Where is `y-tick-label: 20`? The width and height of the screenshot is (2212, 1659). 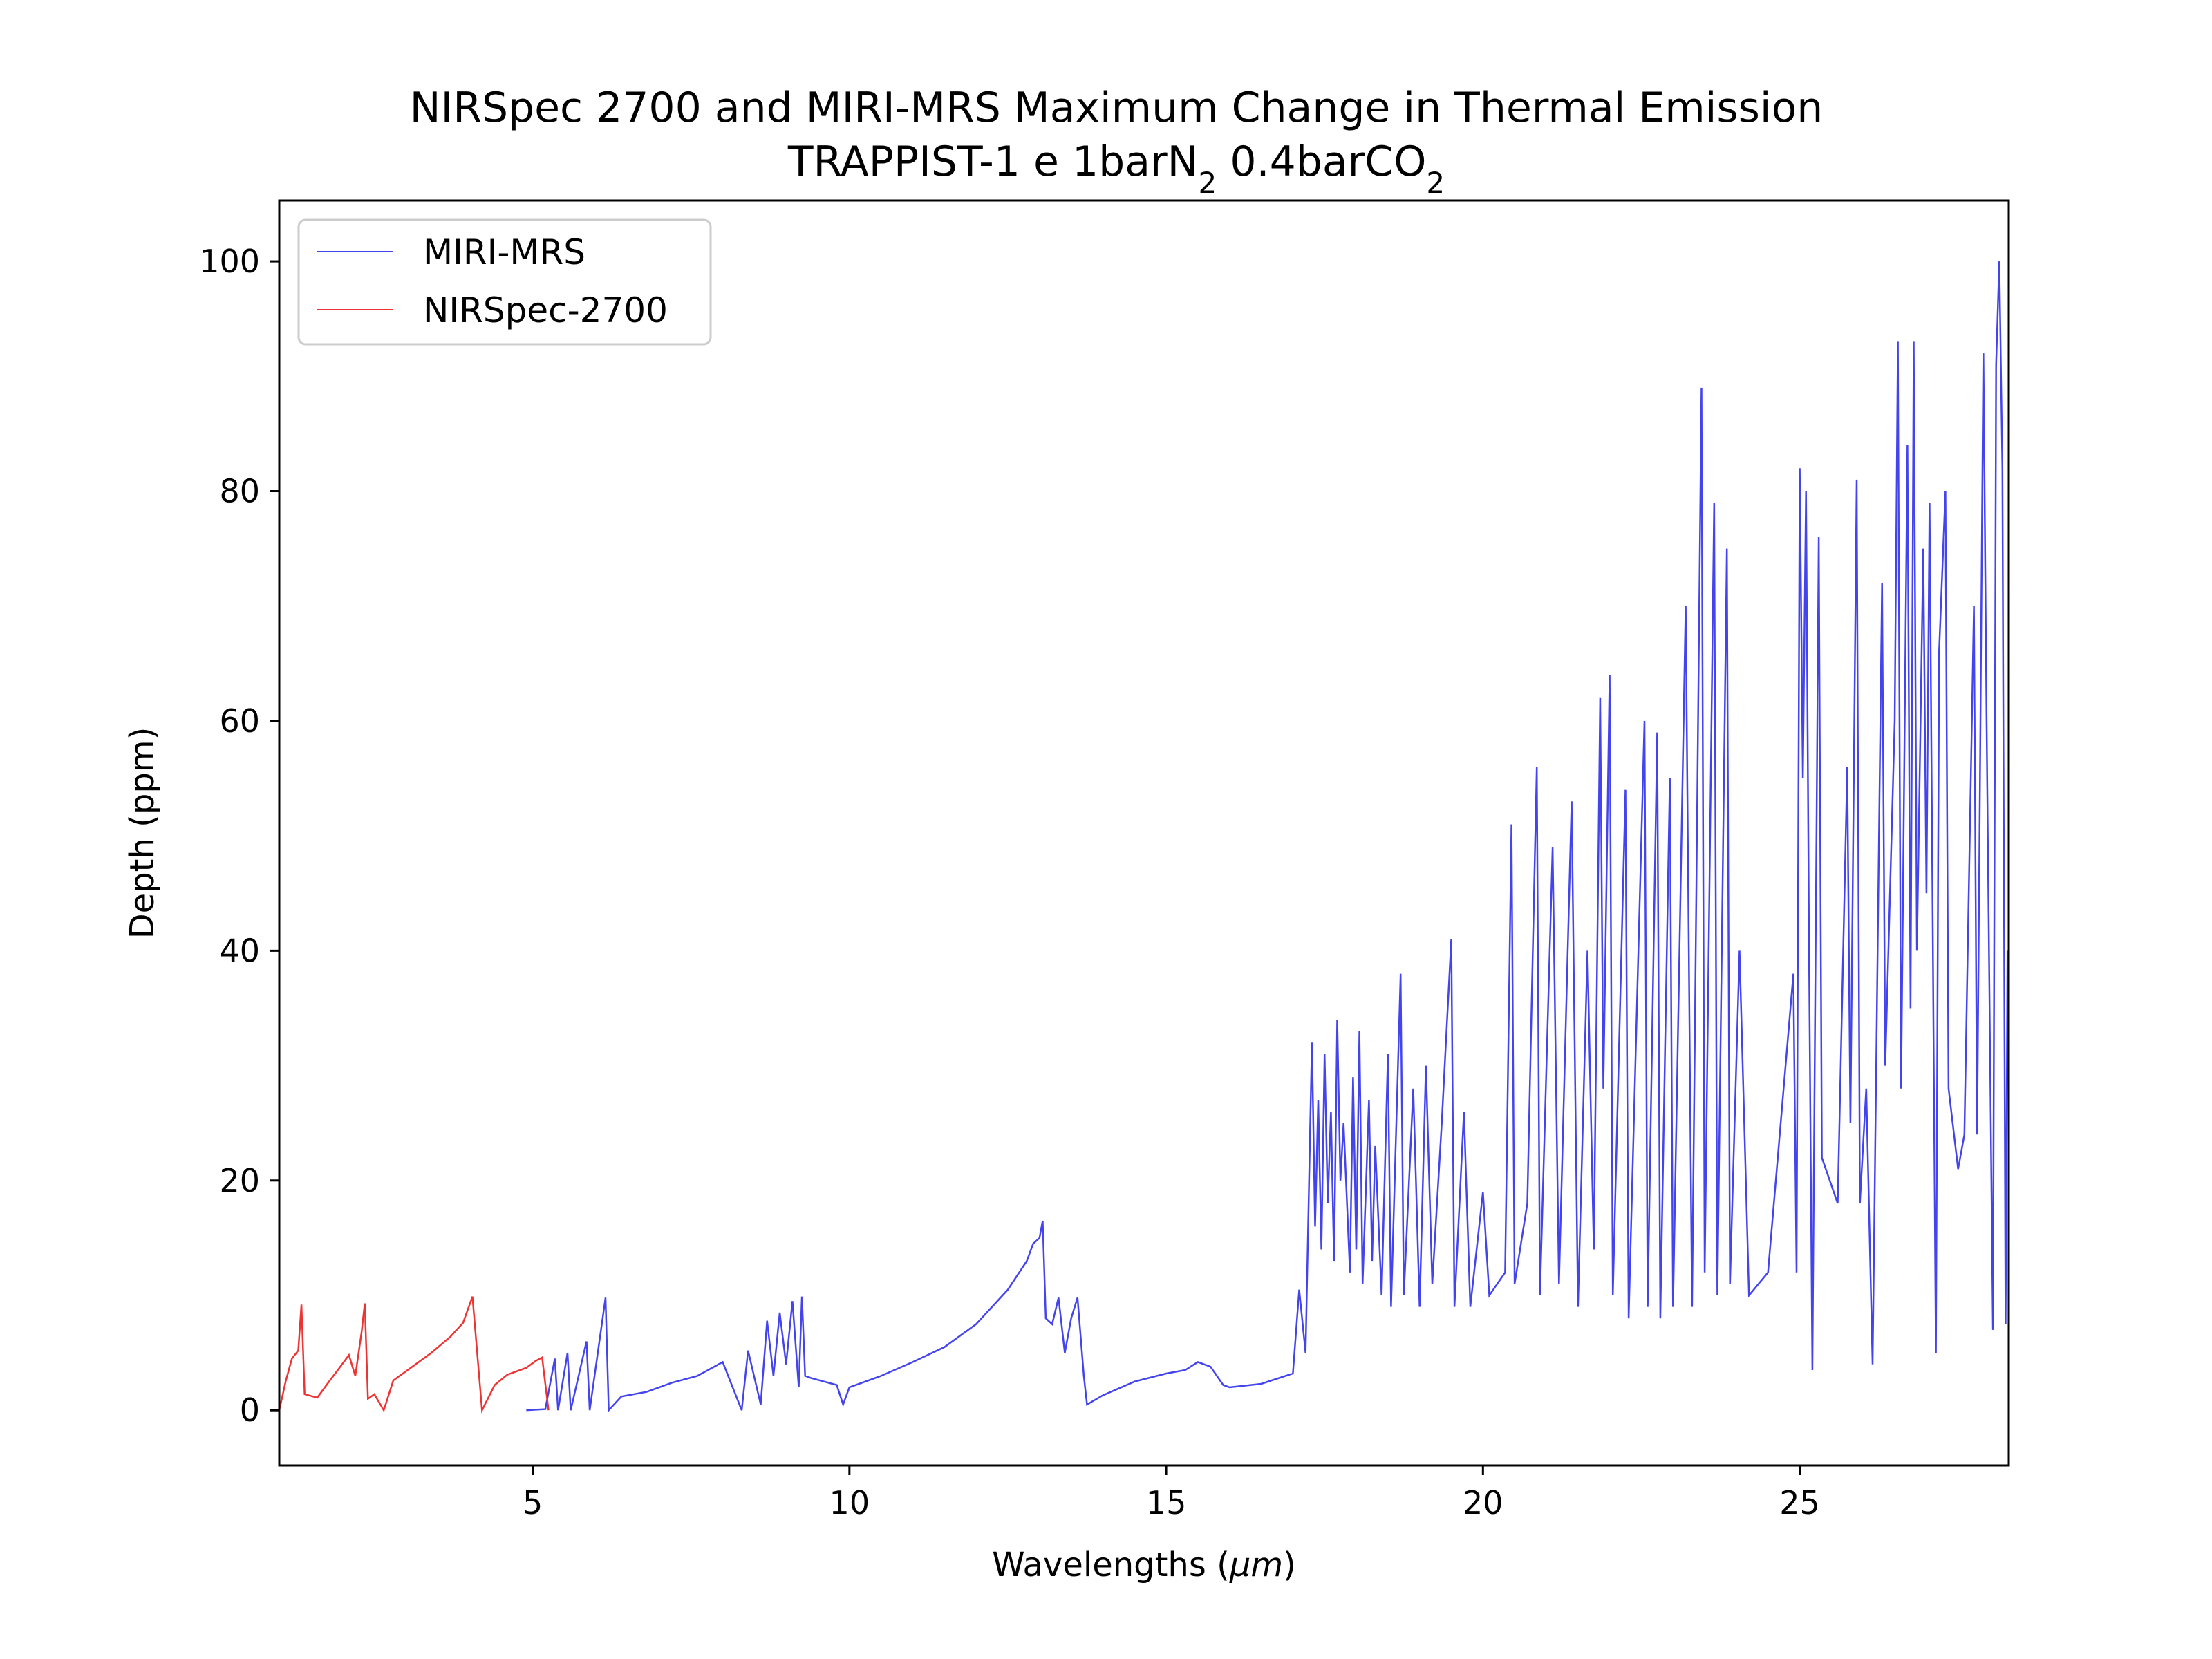 y-tick-label: 20 is located at coordinates (239, 1180).